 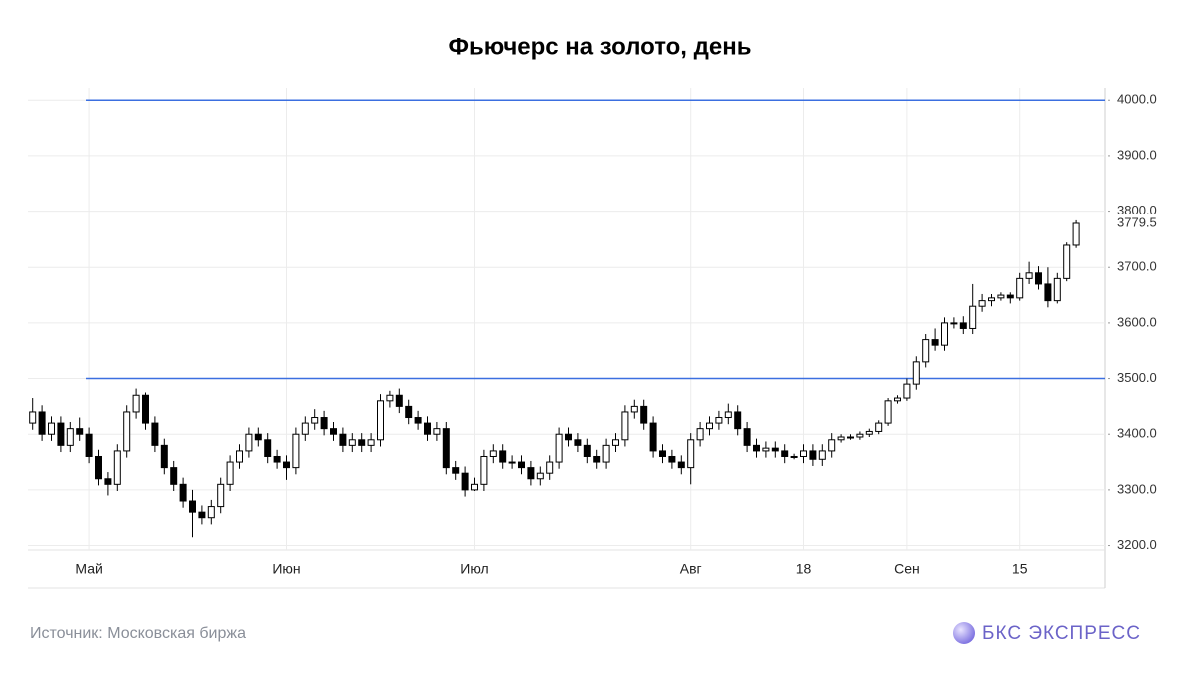 What do you see at coordinates (691, 569) in the screenshot?
I see `x-tick-label: Авг` at bounding box center [691, 569].